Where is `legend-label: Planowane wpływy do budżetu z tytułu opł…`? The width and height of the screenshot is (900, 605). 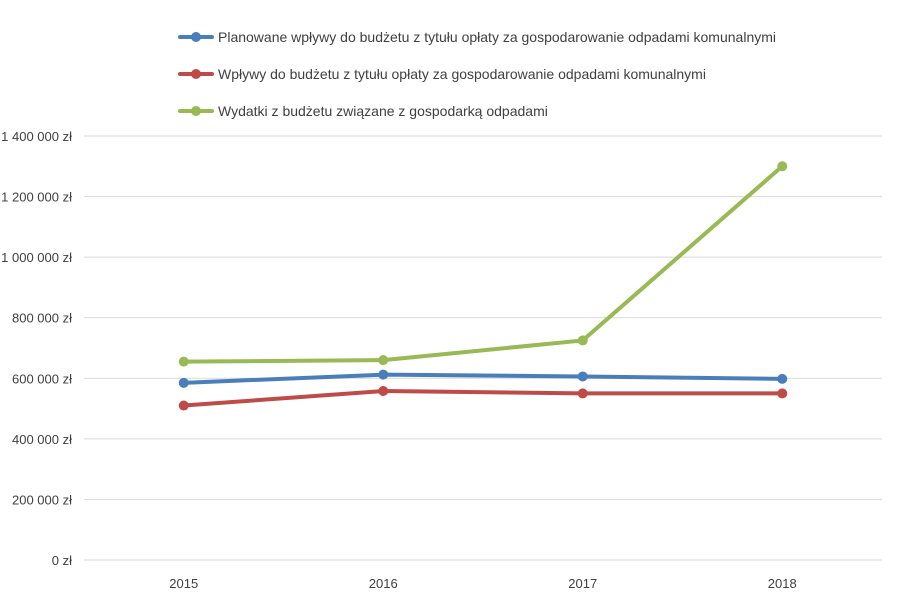 legend-label: Planowane wpływy do budżetu z tytułu opł… is located at coordinates (497, 36).